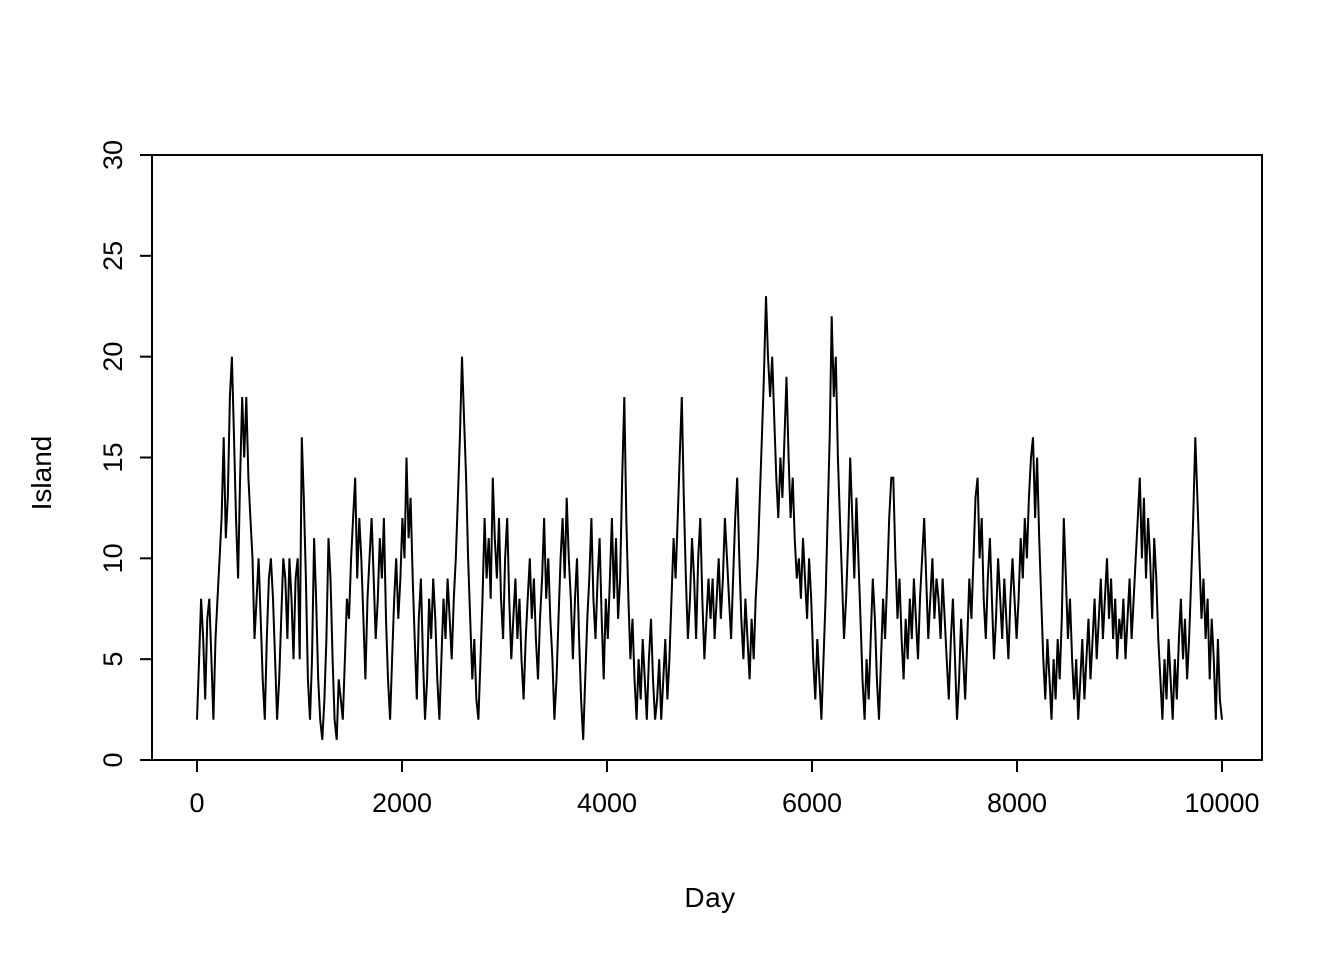  I want to click on y-tick-label: 5, so click(113, 659).